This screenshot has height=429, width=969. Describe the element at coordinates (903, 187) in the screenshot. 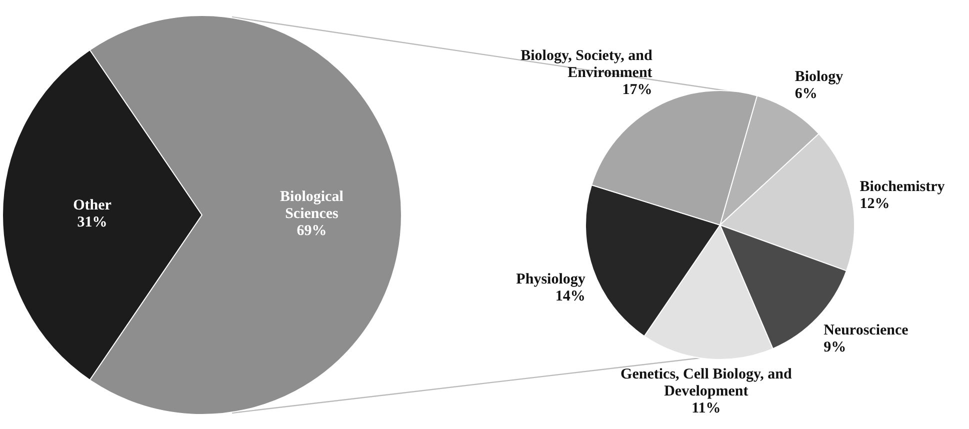

I see `slice-label: Biochemistry` at that location.